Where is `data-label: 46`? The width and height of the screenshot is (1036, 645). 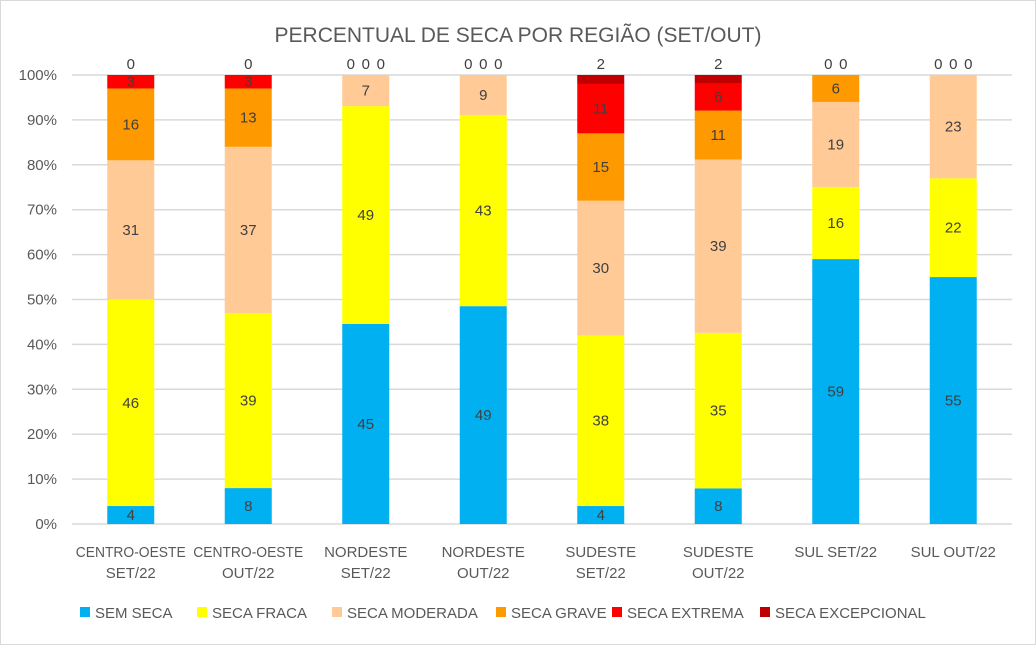 data-label: 46 is located at coordinates (130, 403).